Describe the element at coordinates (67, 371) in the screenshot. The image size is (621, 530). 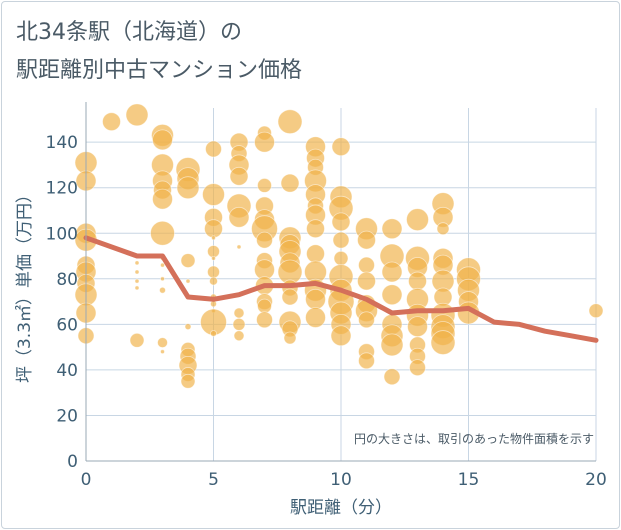
I see `y-tick-label: 40` at that location.